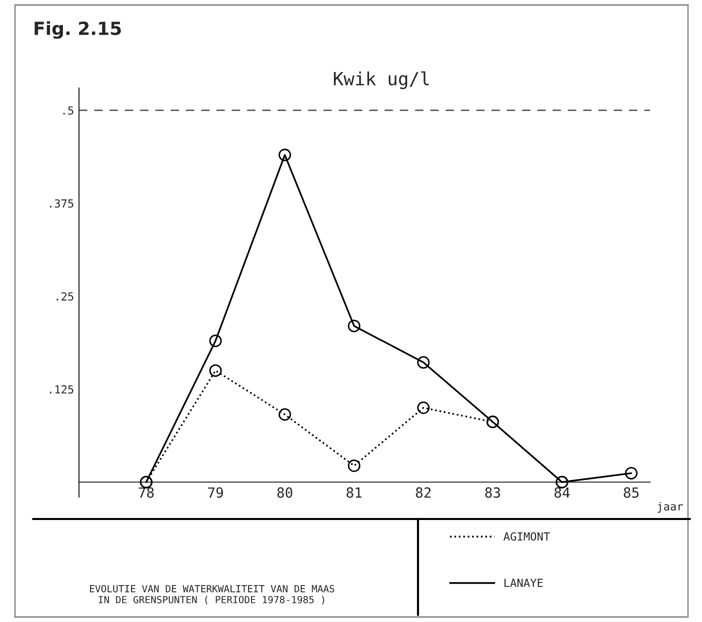 The height and width of the screenshot is (622, 702). I want to click on legend-label: AGIMONT, so click(527, 536).